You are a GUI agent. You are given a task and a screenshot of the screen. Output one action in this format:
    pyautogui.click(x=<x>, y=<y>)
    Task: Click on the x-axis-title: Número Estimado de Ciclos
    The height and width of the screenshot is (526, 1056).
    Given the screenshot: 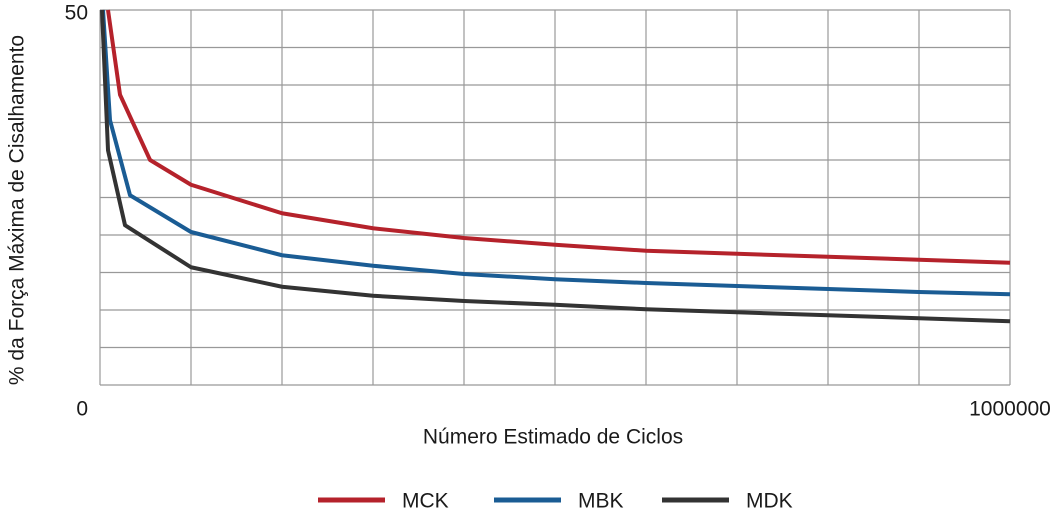 What is the action you would take?
    pyautogui.click(x=553, y=437)
    